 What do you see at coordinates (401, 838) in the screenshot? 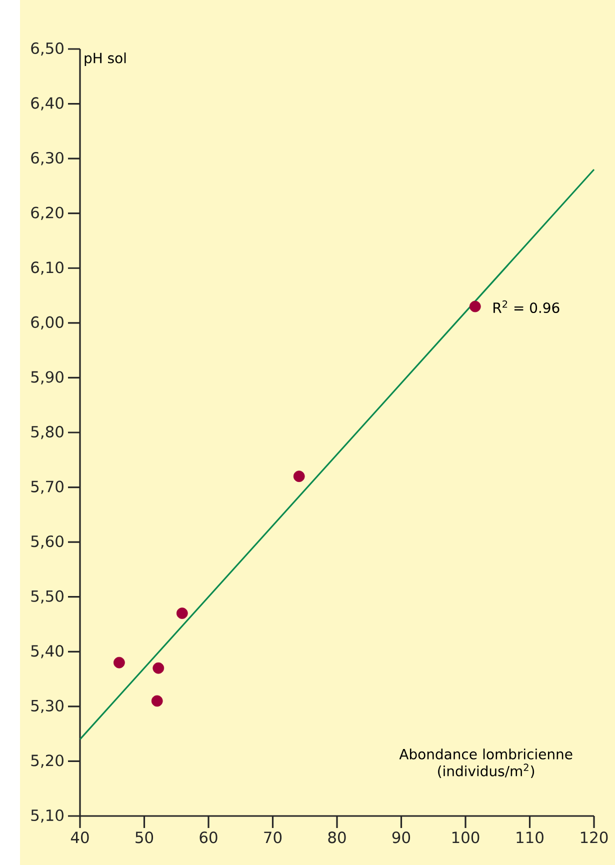
I see `x-tick-label: 90` at bounding box center [401, 838].